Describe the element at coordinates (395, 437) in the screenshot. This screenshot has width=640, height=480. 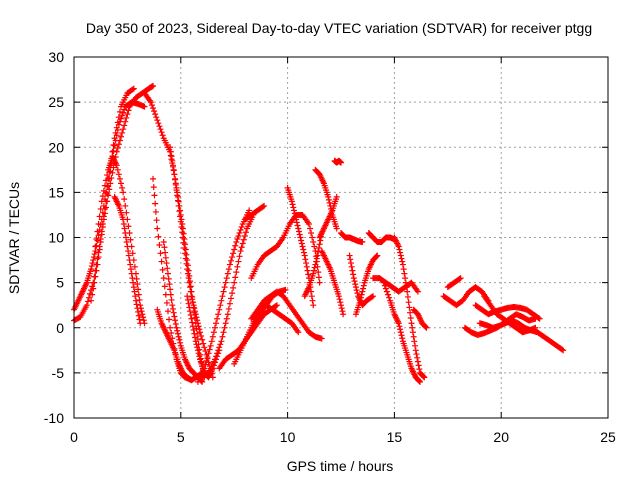
I see `x-tick-label: 15` at that location.